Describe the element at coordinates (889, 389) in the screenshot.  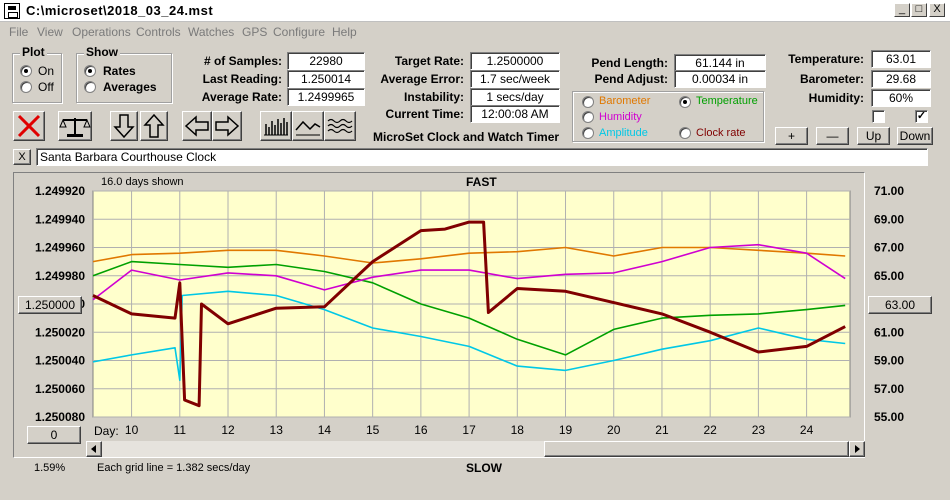
I see `y-right-tick-label: 57.00` at that location.